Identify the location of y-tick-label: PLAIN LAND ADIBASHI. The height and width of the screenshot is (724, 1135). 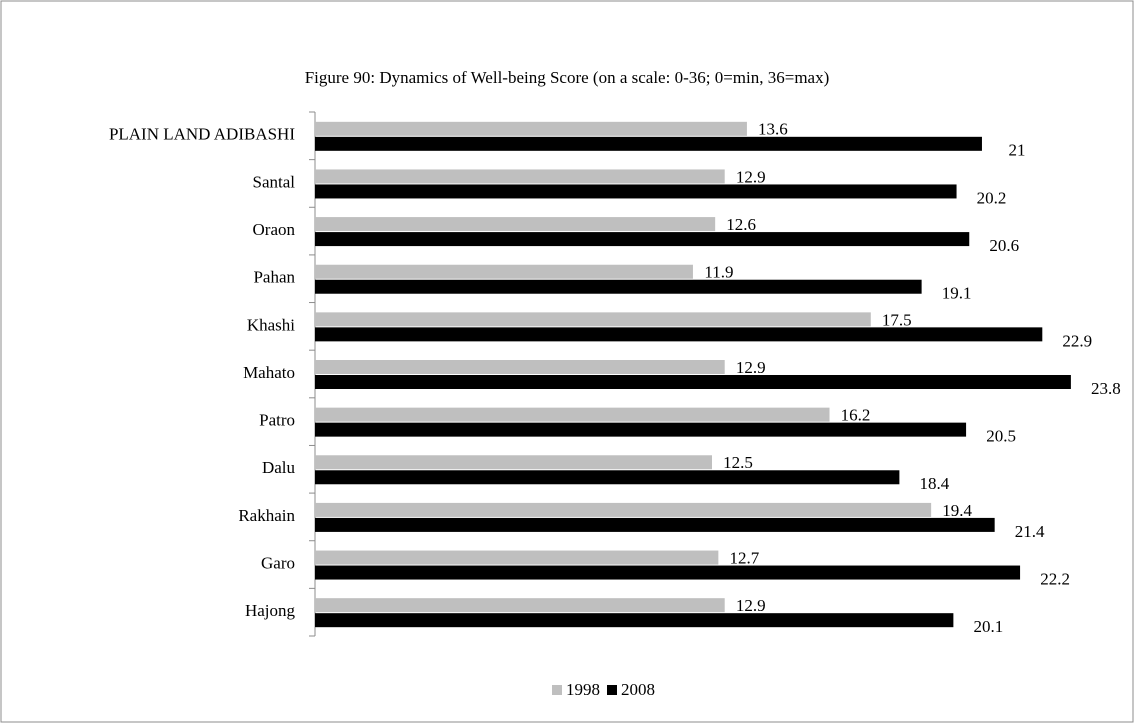
(202, 134).